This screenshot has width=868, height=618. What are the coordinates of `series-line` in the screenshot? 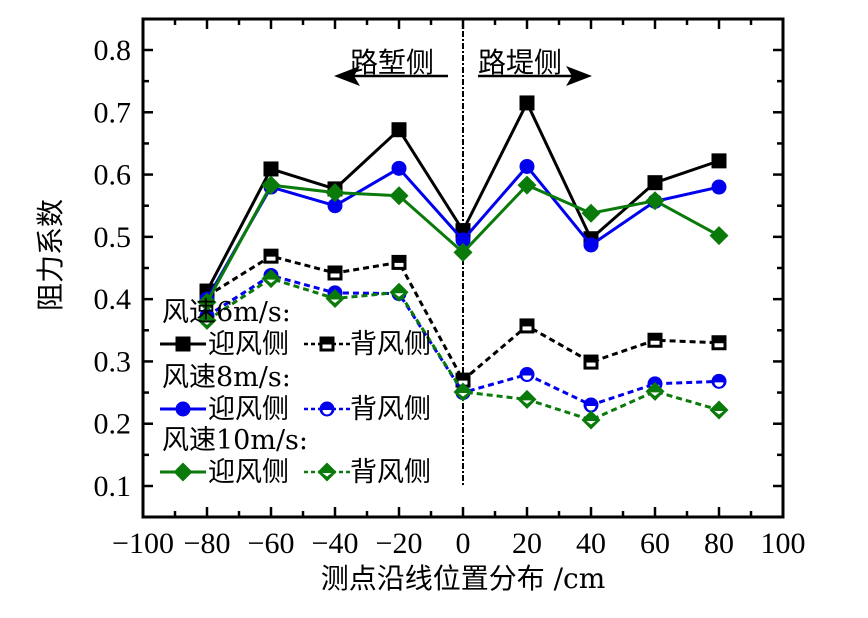 It's located at (463, 349).